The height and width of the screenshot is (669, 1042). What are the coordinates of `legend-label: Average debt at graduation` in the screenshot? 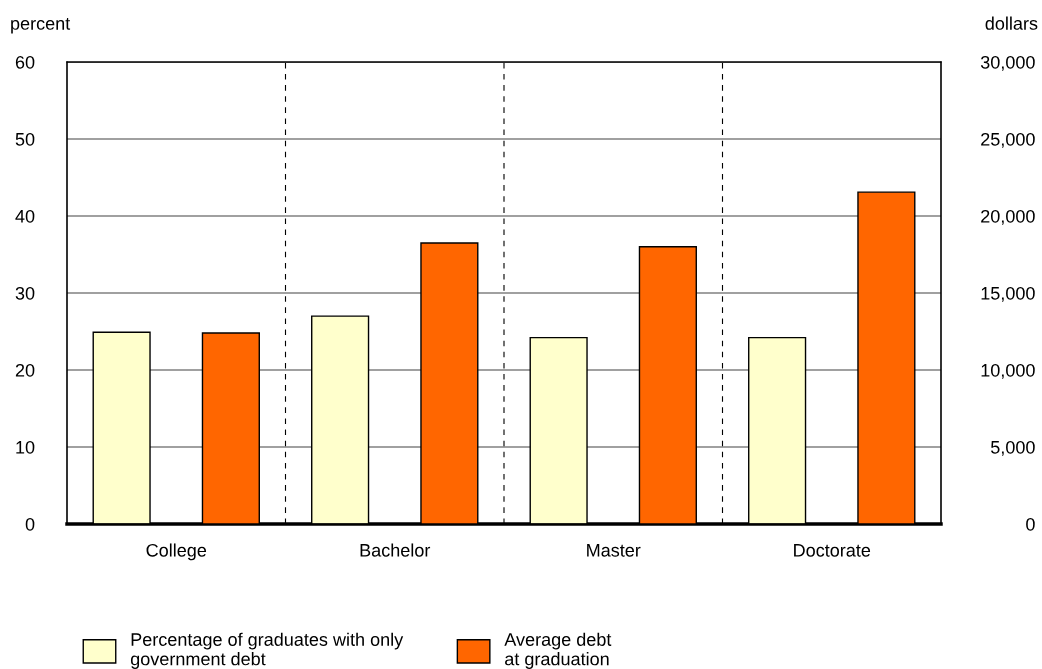 It's located at (558, 650).